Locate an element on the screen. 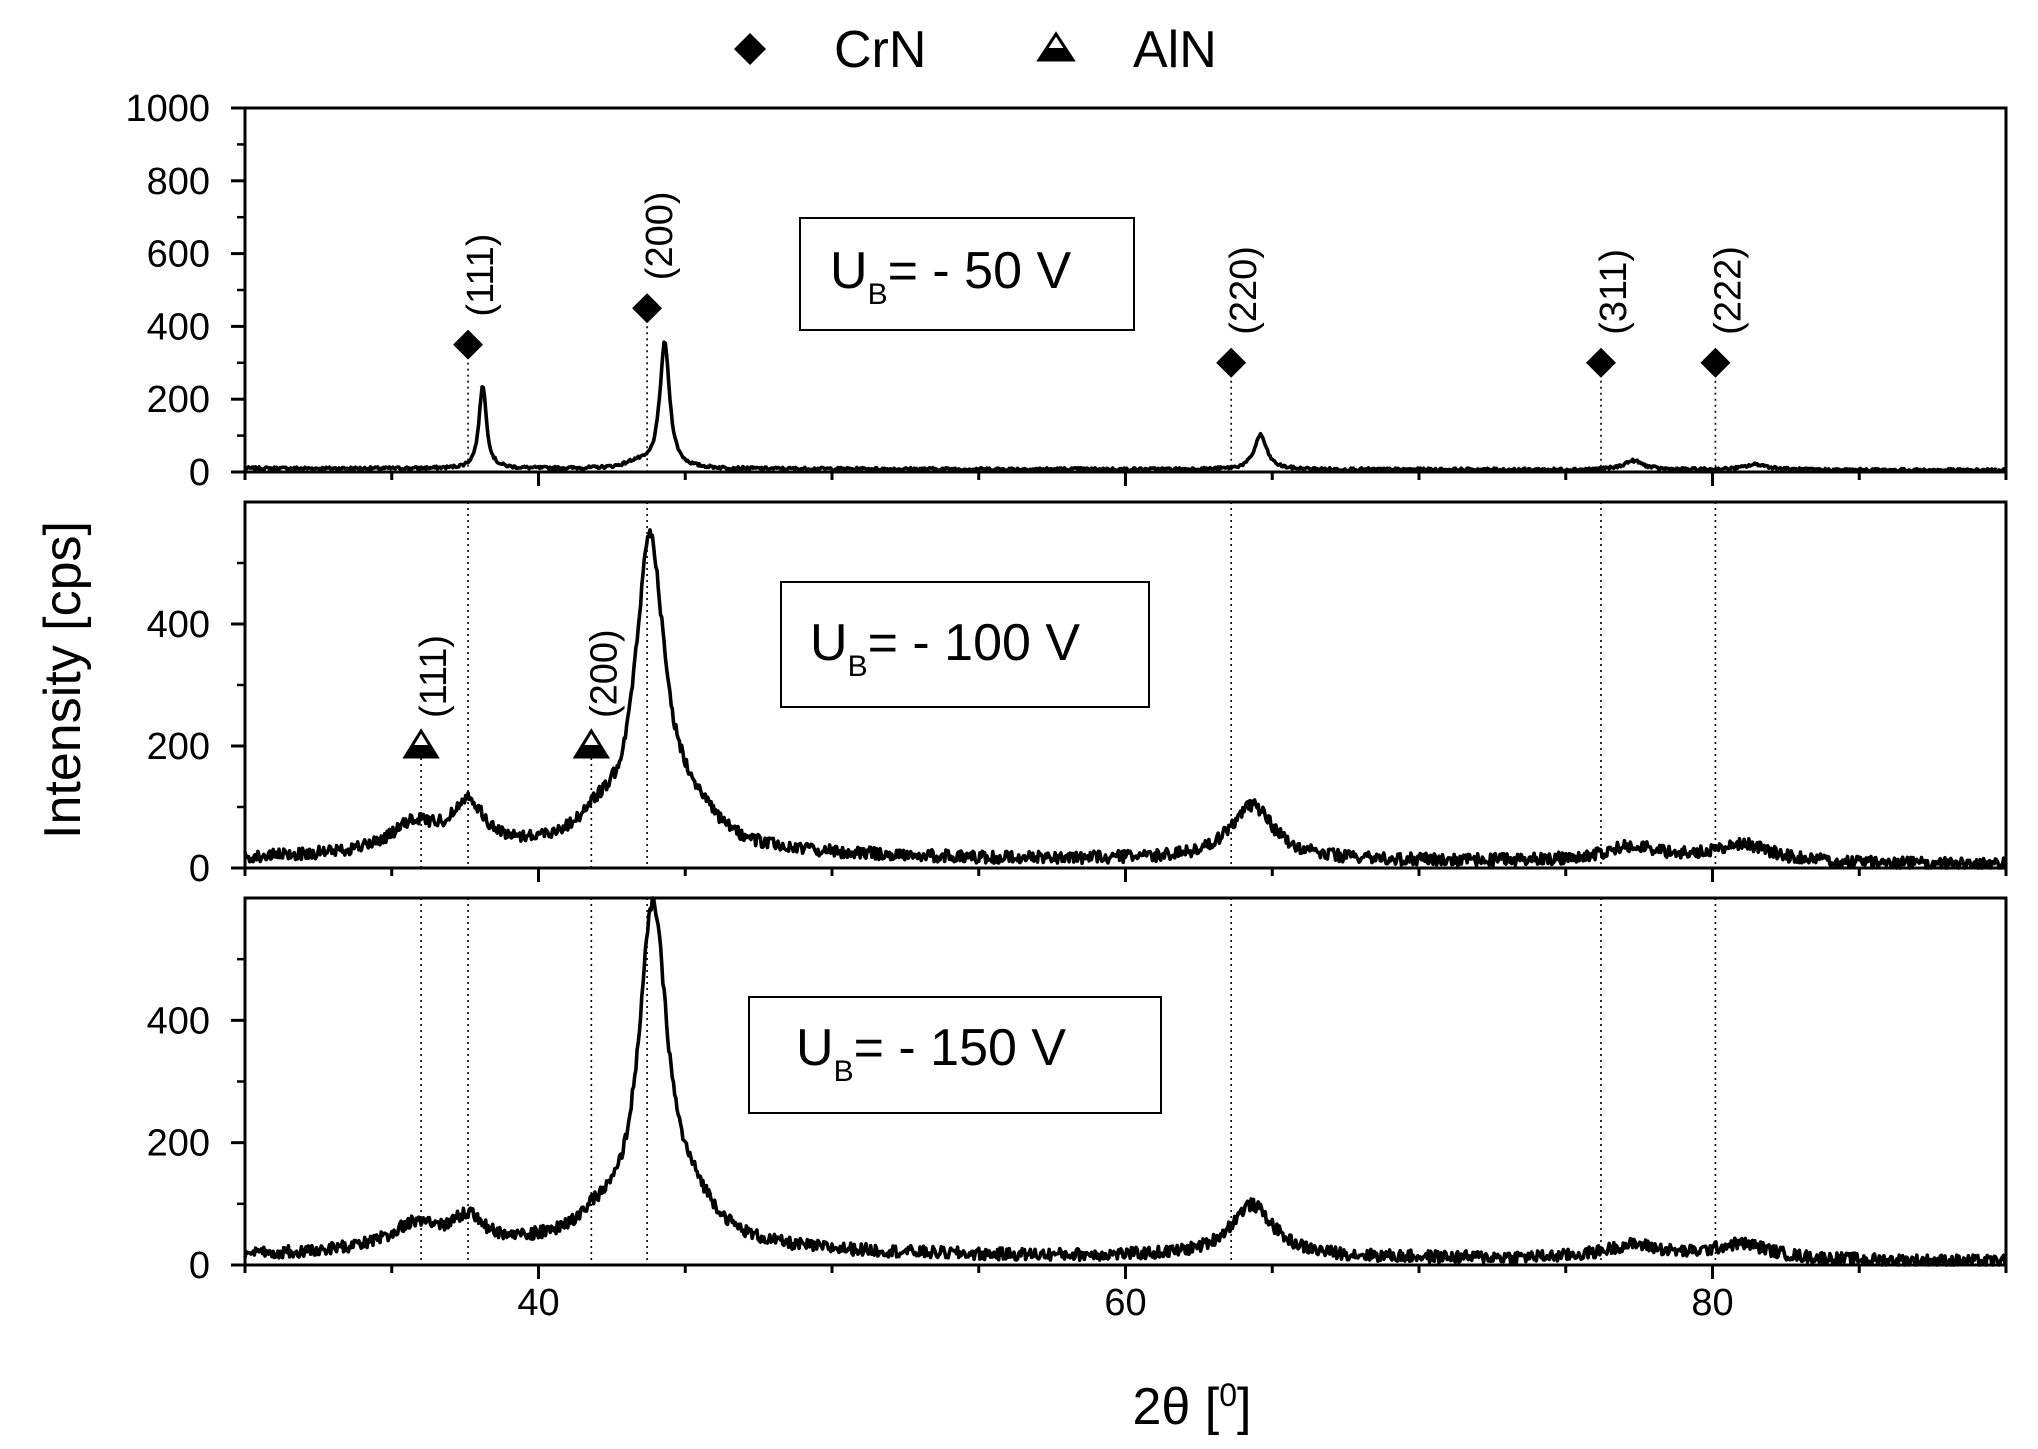  hkl-label: (222) is located at coordinates (1728, 290).